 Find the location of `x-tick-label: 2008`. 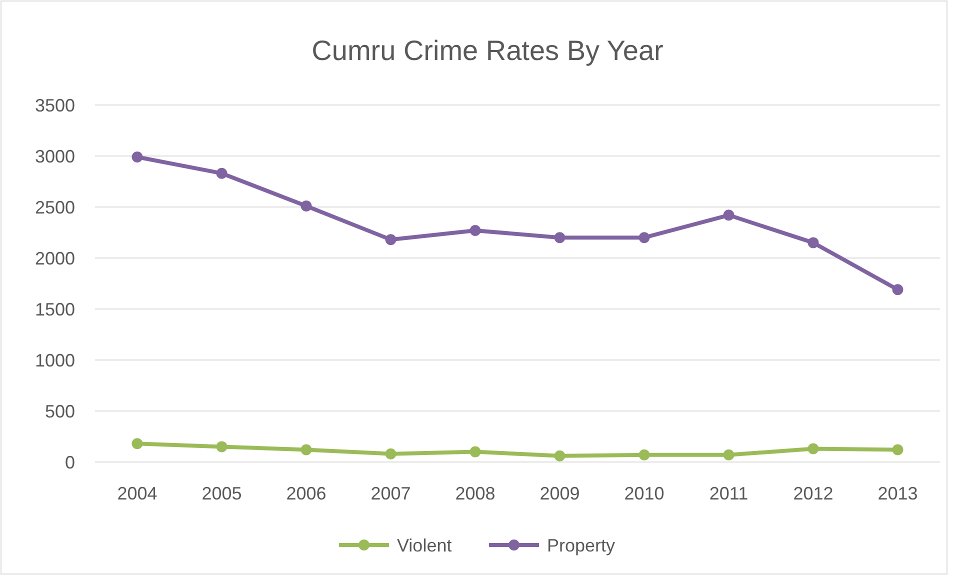

x-tick-label: 2008 is located at coordinates (475, 493).